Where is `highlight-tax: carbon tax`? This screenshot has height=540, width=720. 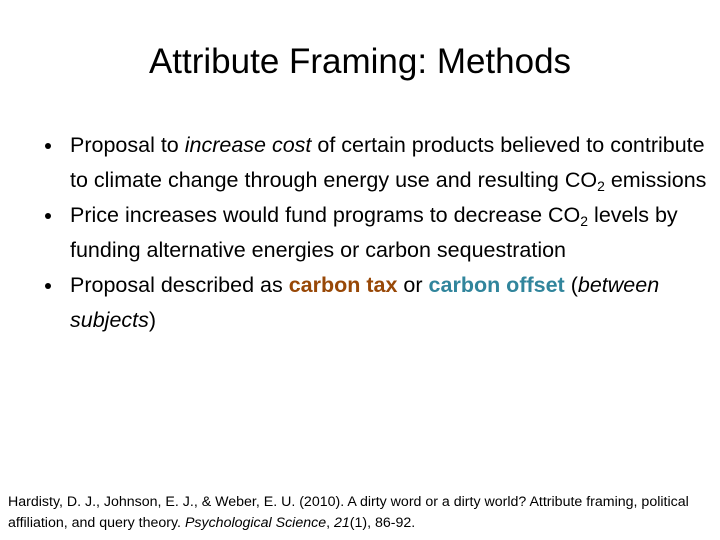
highlight-tax: carbon tax is located at coordinates (343, 285).